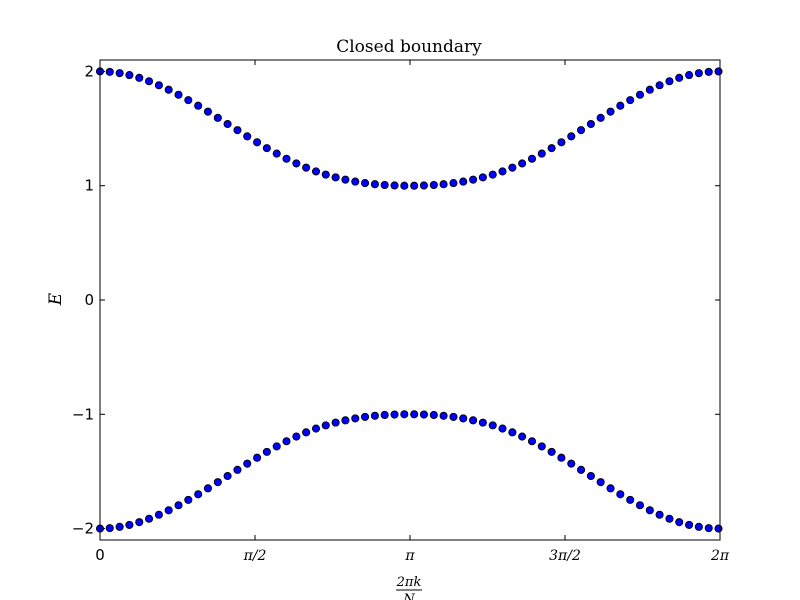 This screenshot has width=800, height=600. Describe the element at coordinates (89, 71) in the screenshot. I see `y-tick-label: 2` at that location.